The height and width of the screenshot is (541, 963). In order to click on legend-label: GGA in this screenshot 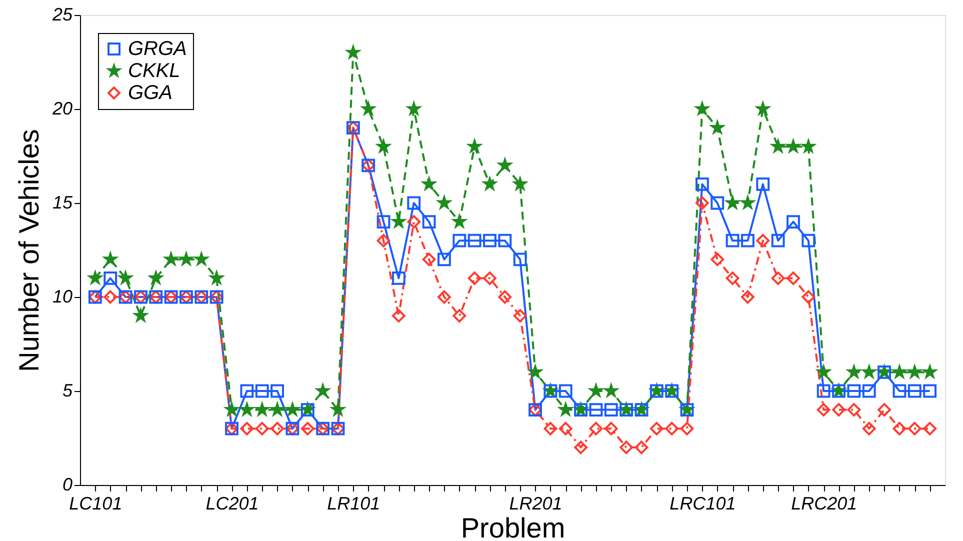, I will do `click(150, 93)`.